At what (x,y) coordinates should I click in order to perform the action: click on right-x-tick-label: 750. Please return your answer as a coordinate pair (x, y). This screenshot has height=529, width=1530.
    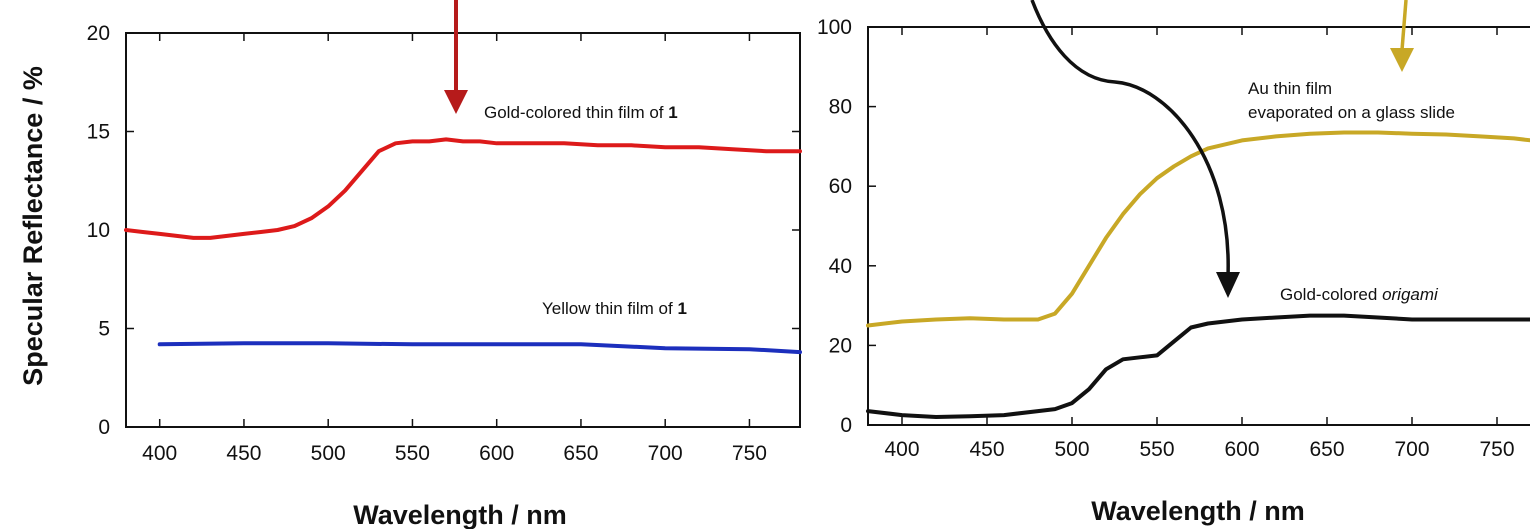
    Looking at the image, I should click on (1496, 449).